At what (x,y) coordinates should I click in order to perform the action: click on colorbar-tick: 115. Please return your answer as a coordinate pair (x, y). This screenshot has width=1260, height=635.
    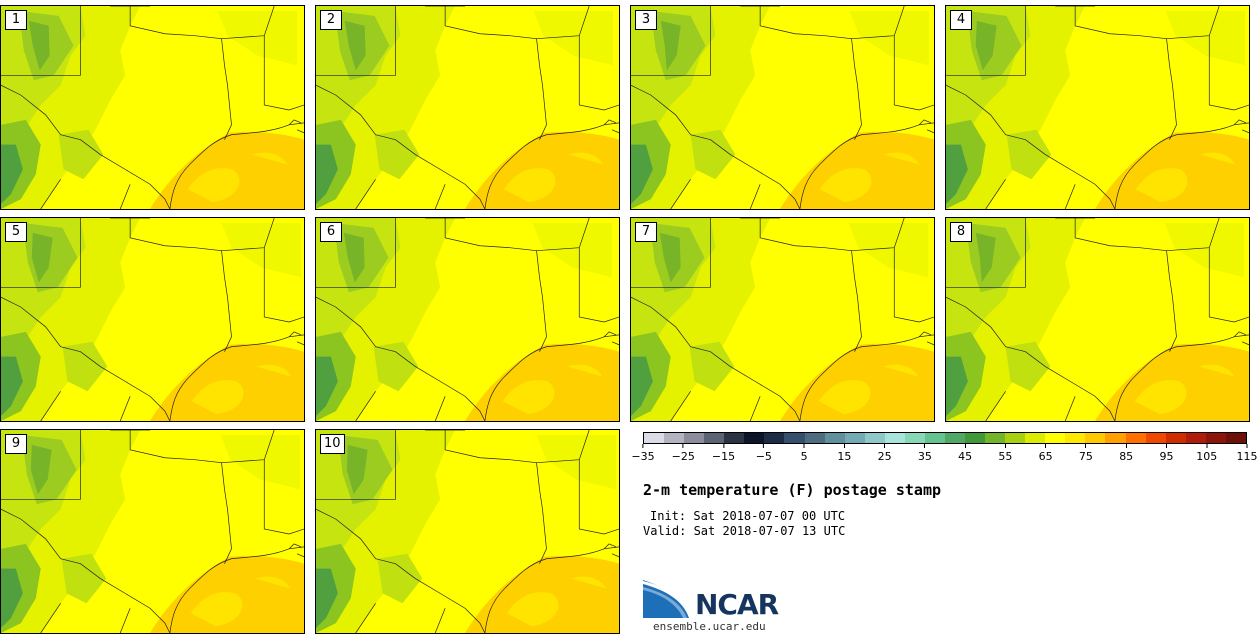
    Looking at the image, I should click on (1247, 453).